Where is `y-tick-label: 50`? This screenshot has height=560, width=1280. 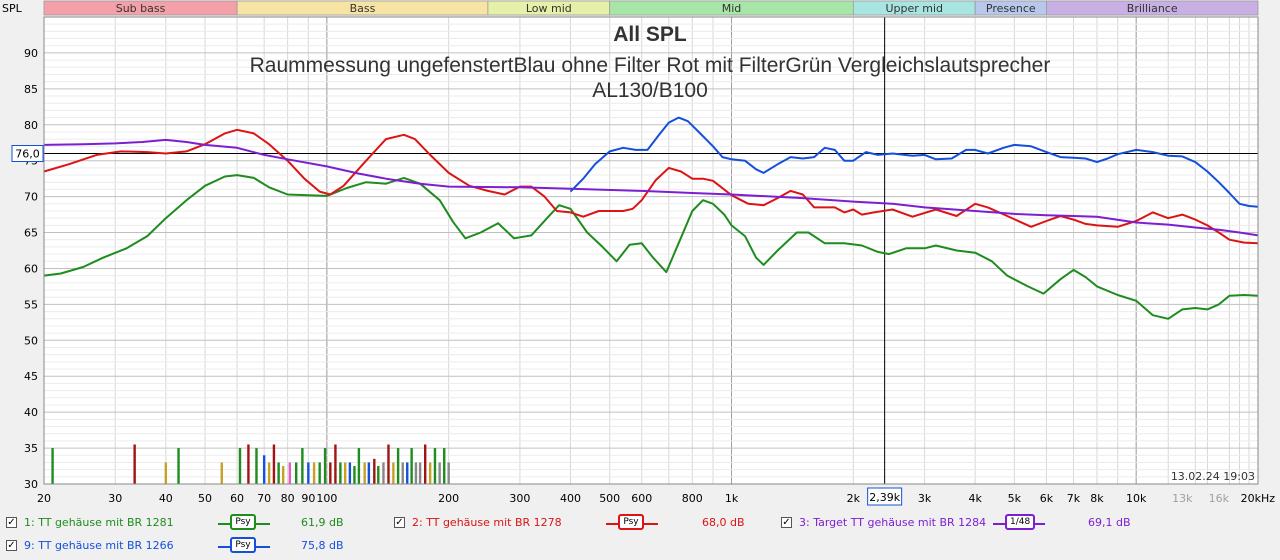
y-tick-label: 50 is located at coordinates (31, 340).